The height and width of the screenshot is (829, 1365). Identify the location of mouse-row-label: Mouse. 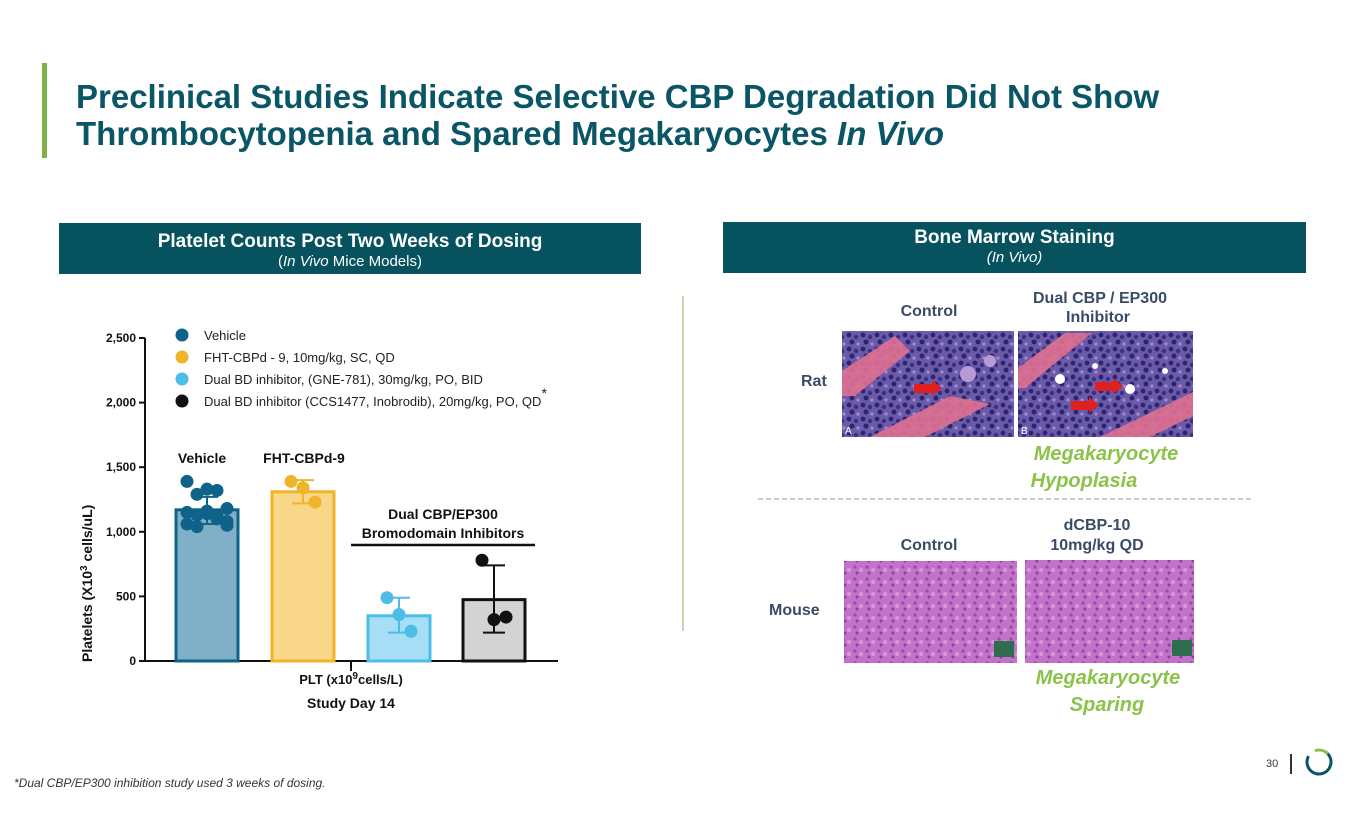
(794, 610).